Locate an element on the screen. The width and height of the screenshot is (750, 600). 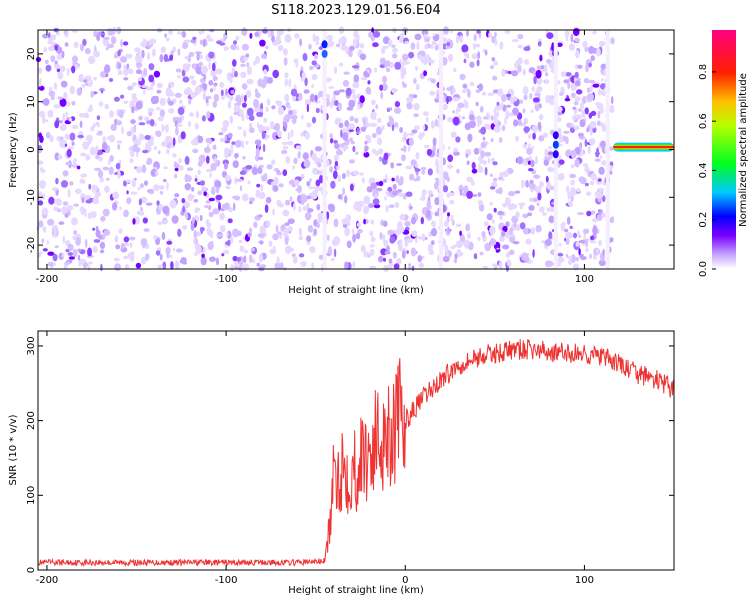
colorbar-gradient is located at coordinates (724, 149).